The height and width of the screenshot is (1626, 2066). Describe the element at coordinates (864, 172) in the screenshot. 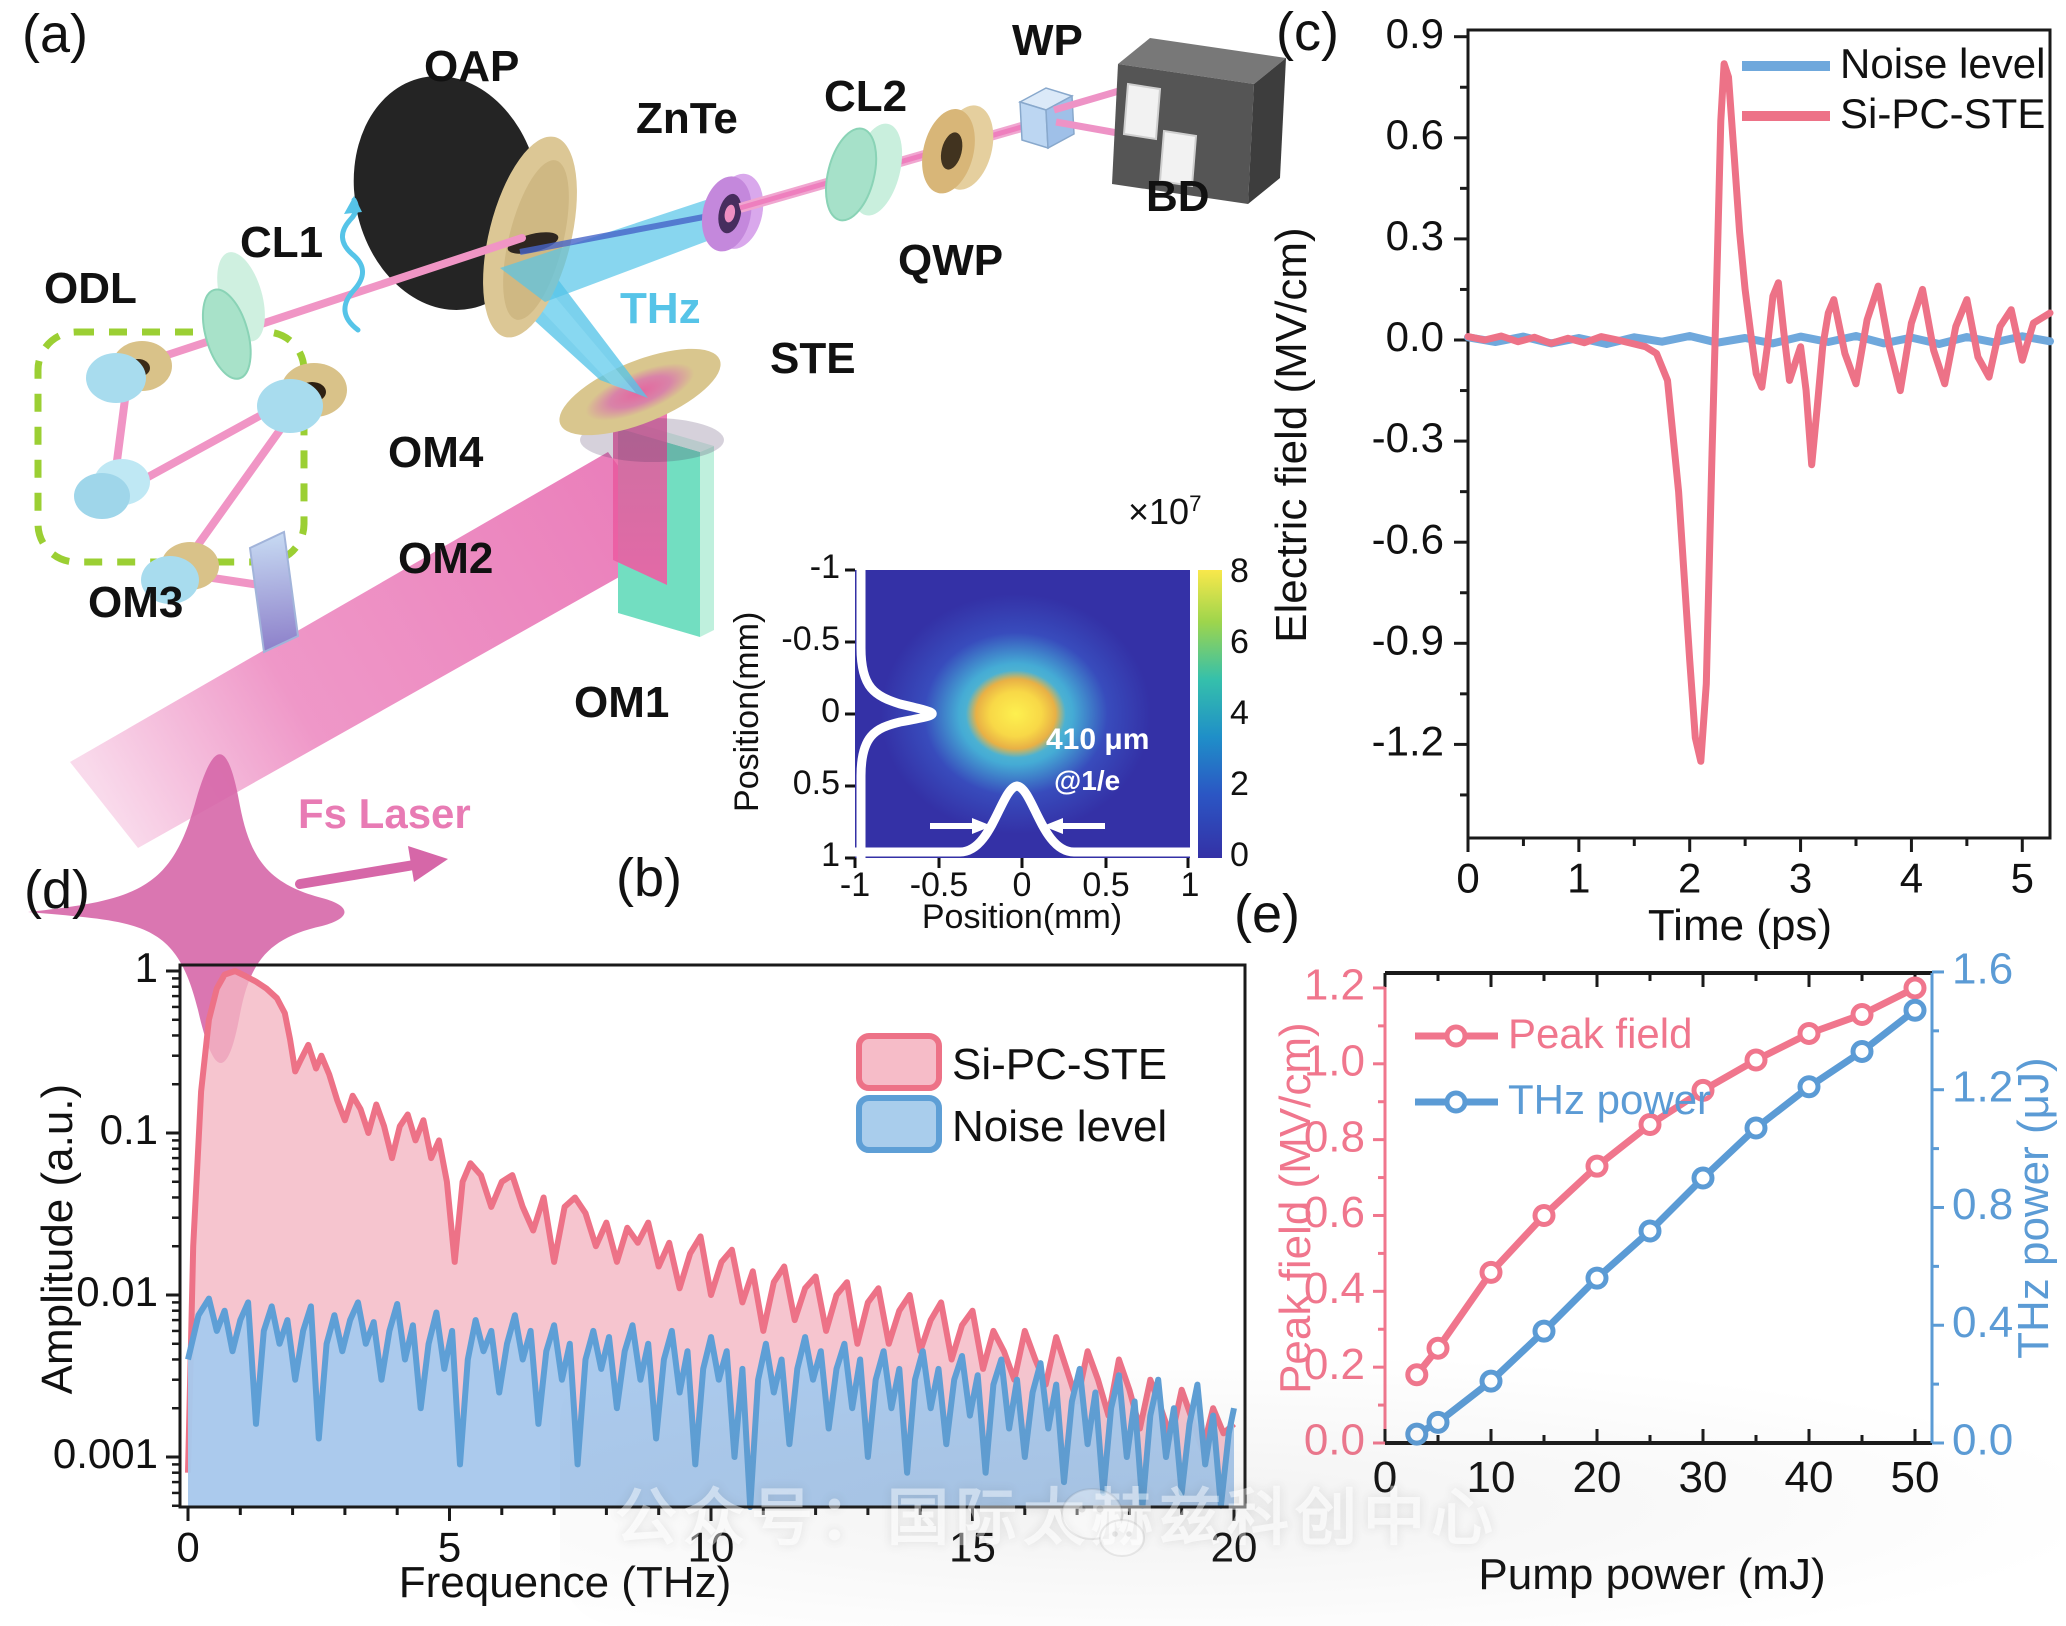

I see `cl2-lens` at that location.